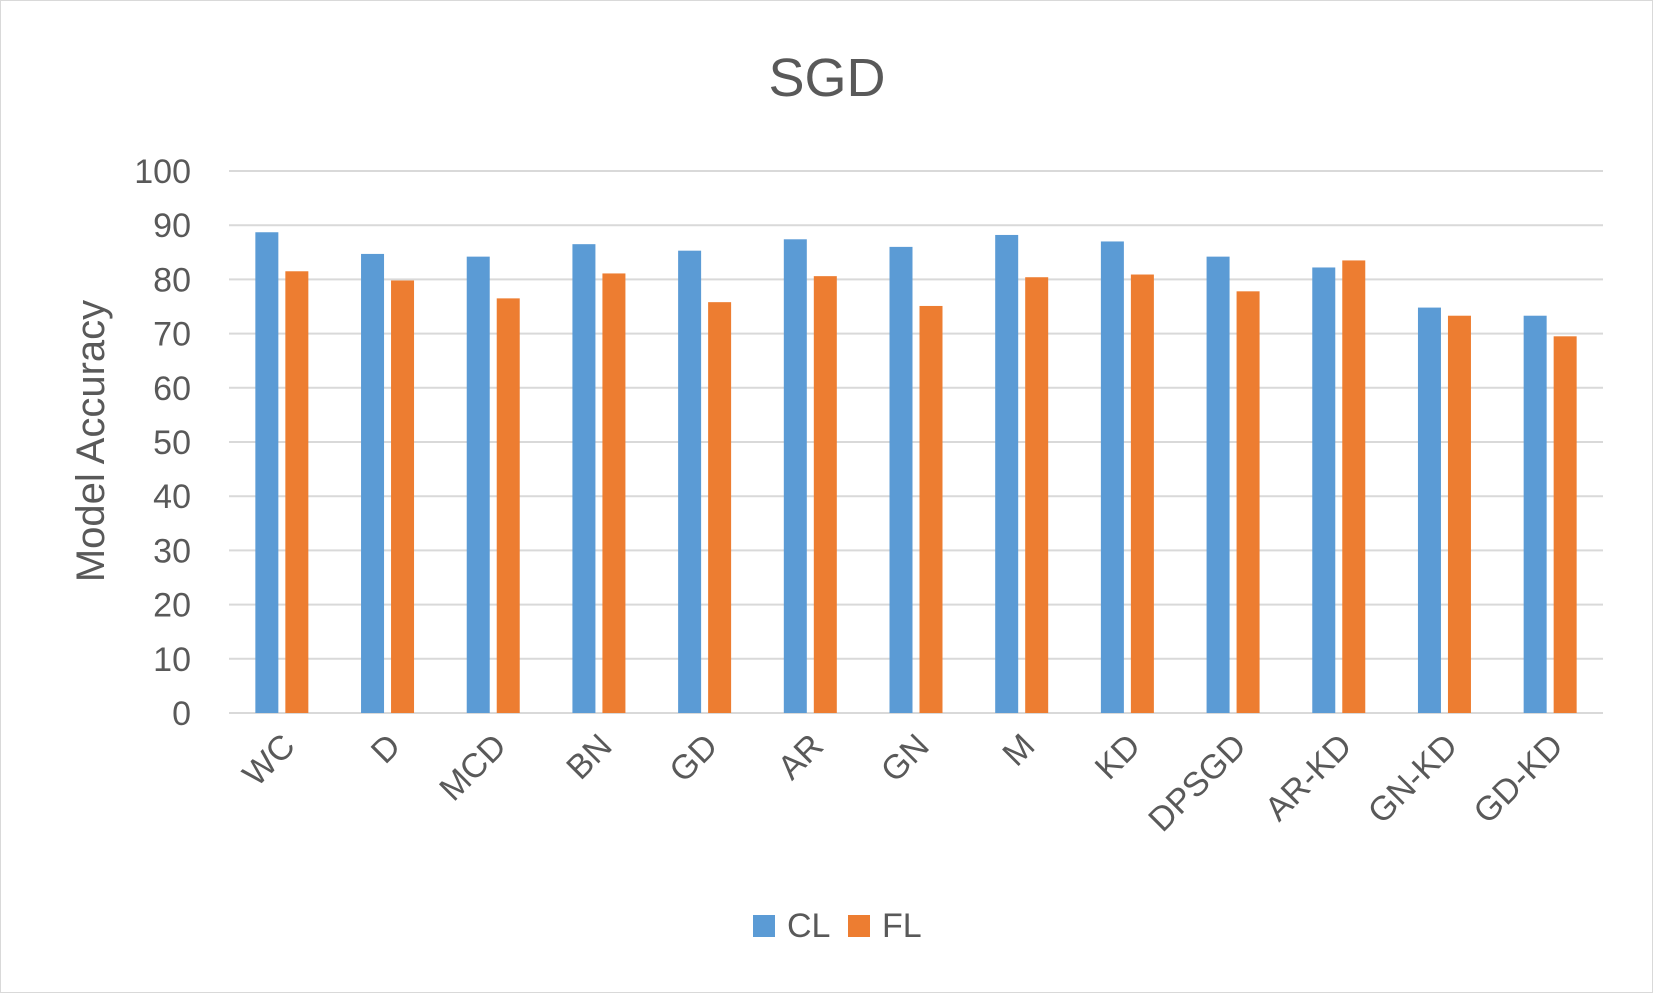 Image resolution: width=1653 pixels, height=994 pixels. What do you see at coordinates (1218, 484) in the screenshot?
I see `bar-cl-dpsgd` at bounding box center [1218, 484].